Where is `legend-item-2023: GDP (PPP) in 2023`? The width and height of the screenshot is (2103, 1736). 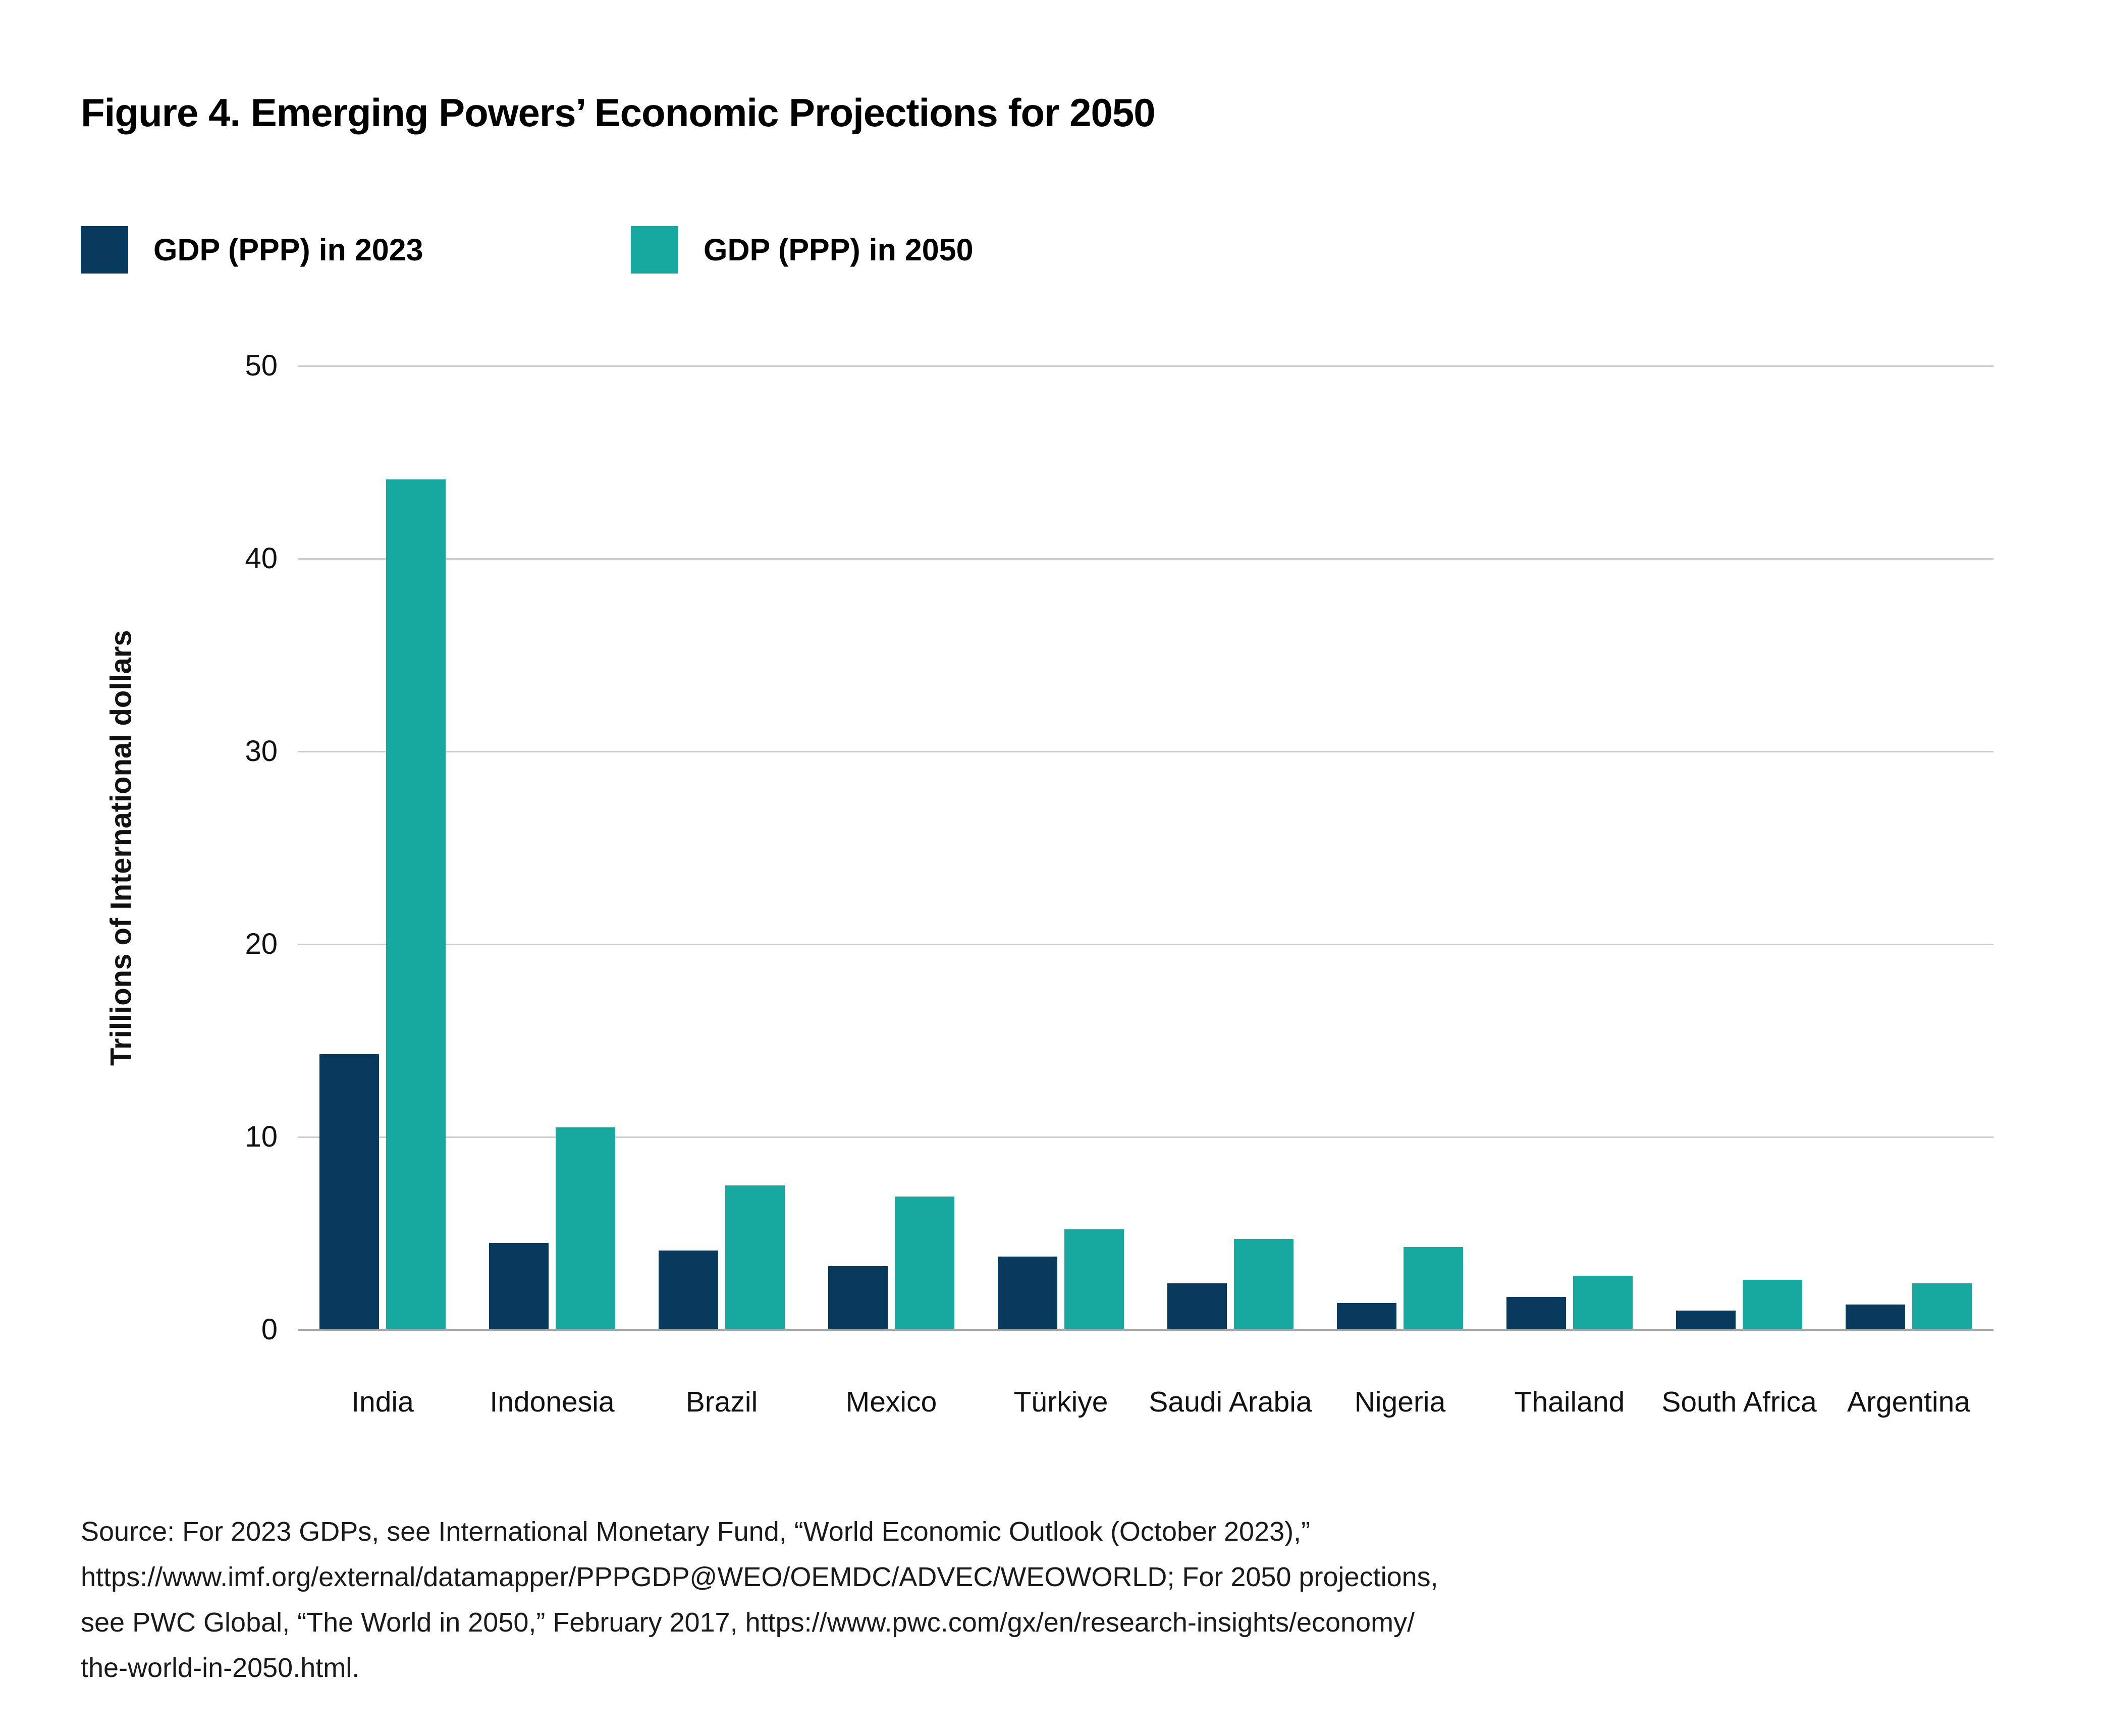
legend-item-2023: GDP (PPP) in 2023 is located at coordinates (252, 250).